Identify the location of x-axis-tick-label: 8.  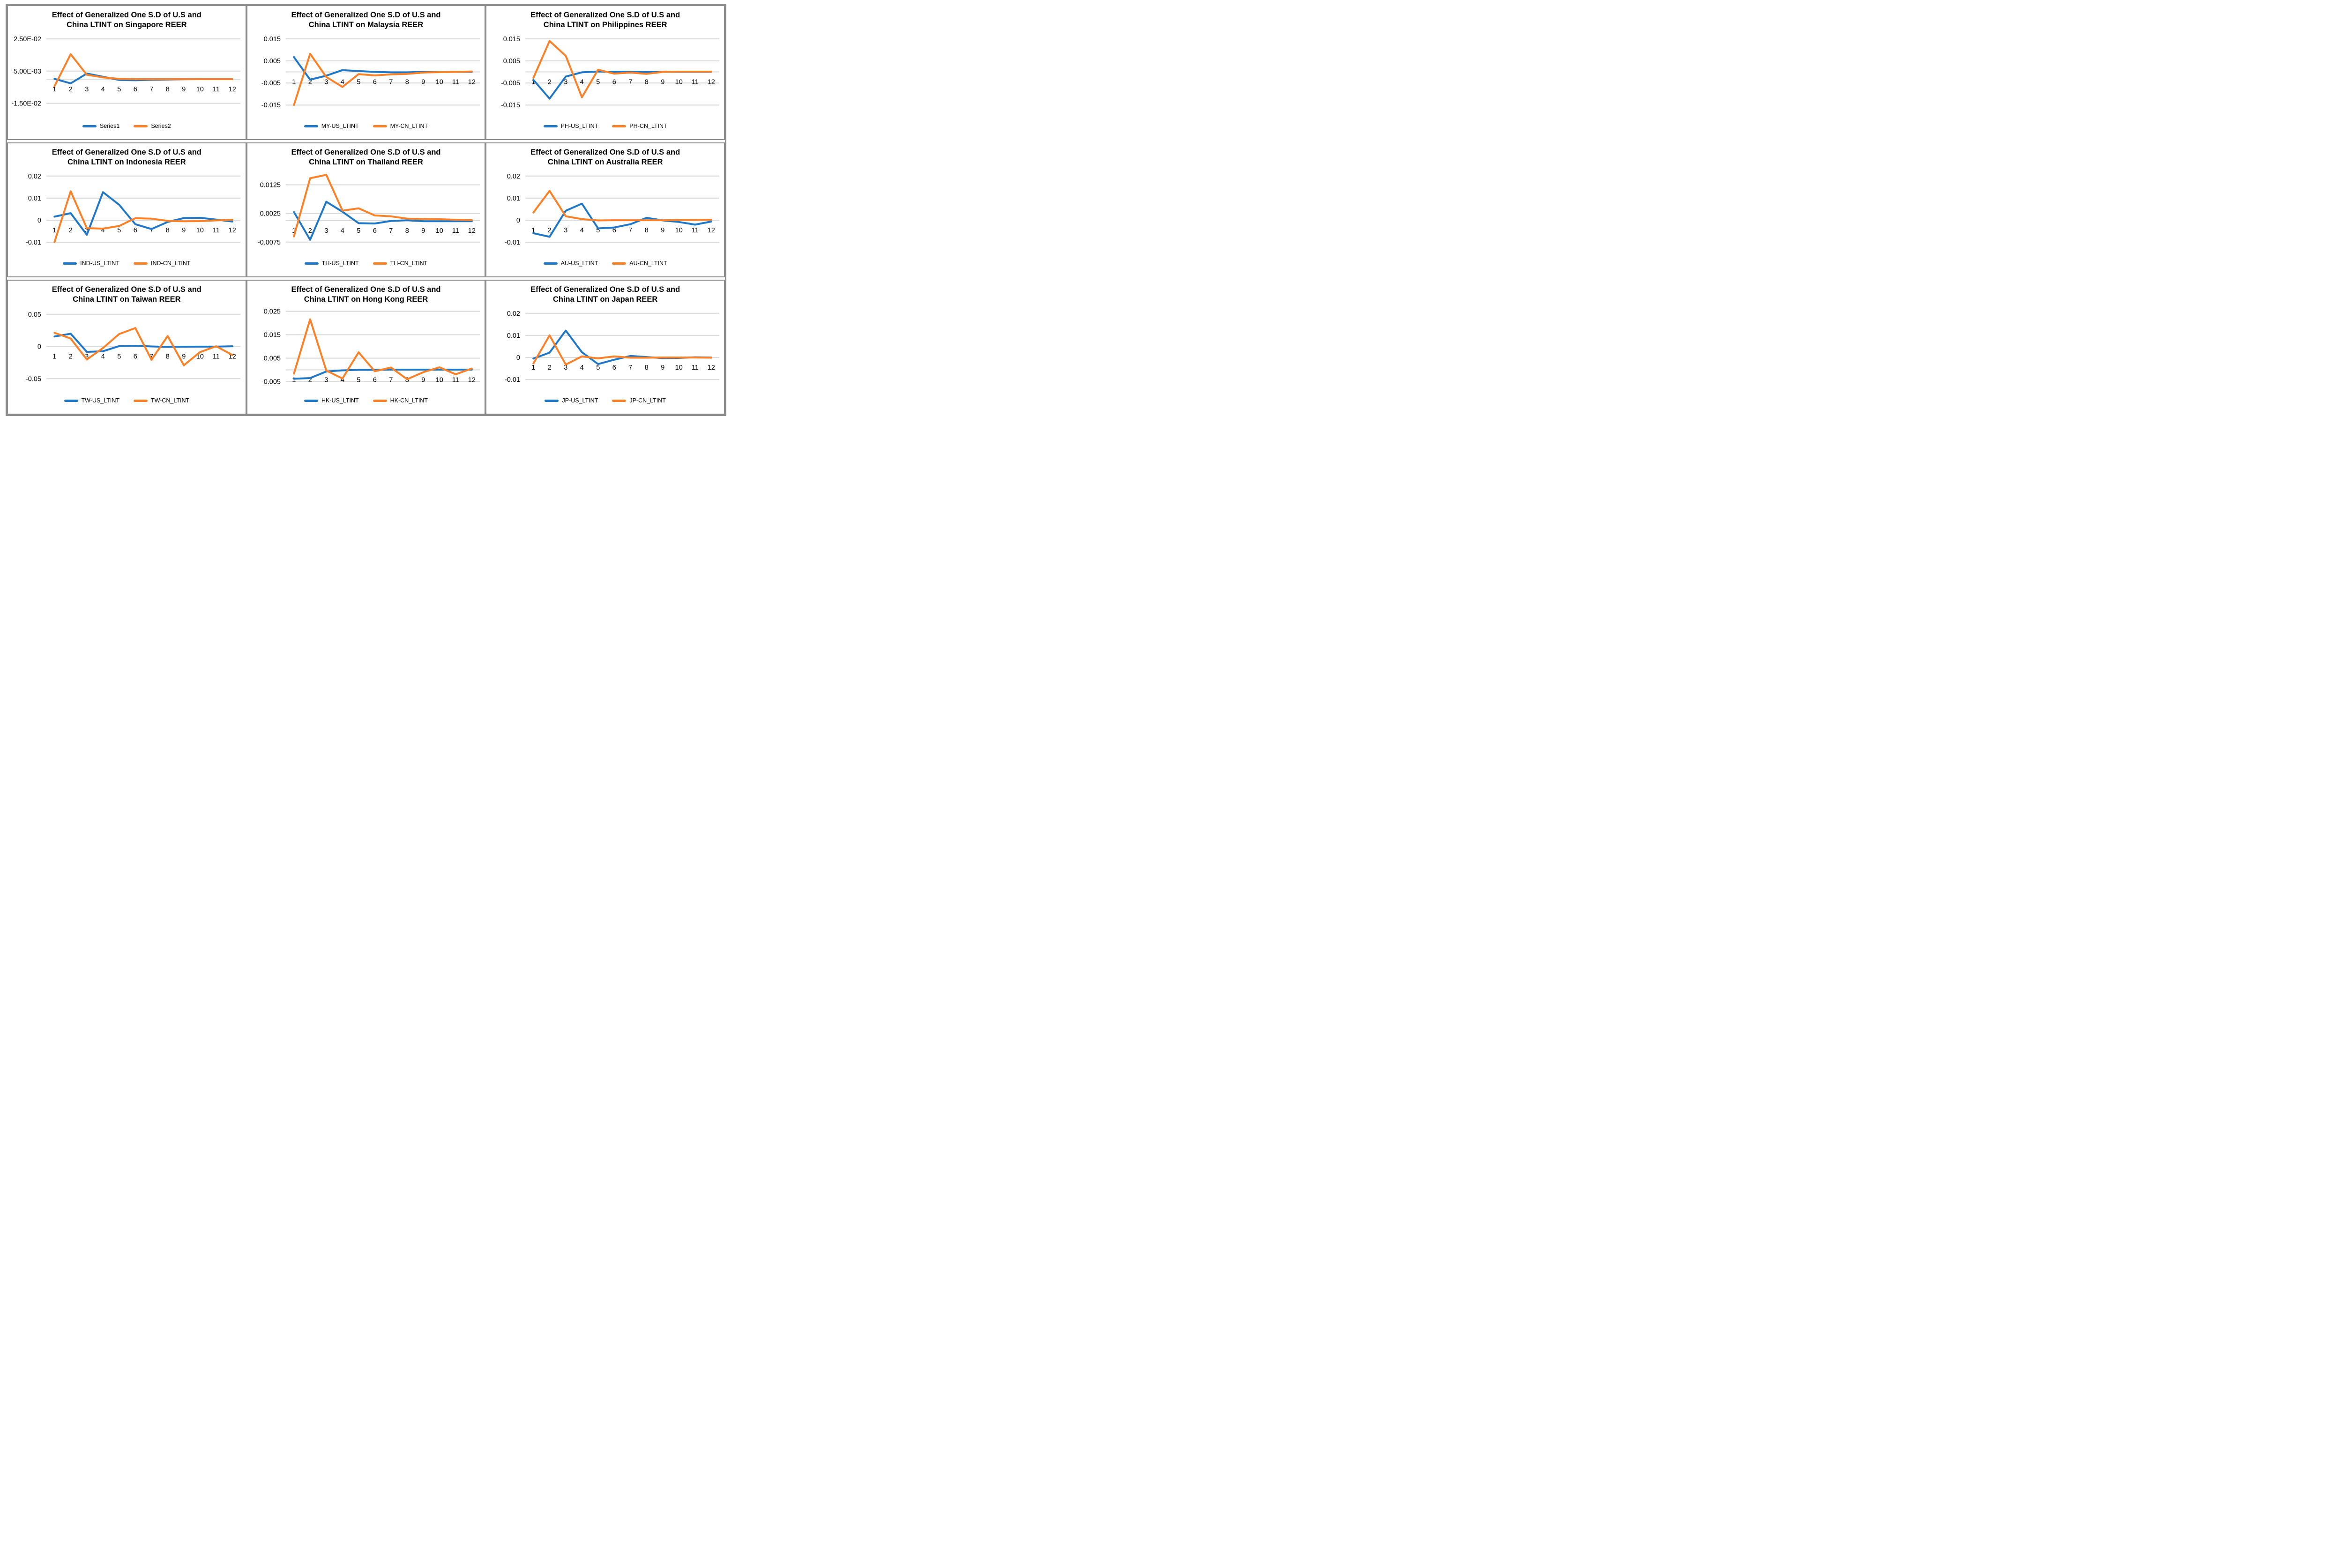
(168, 357).